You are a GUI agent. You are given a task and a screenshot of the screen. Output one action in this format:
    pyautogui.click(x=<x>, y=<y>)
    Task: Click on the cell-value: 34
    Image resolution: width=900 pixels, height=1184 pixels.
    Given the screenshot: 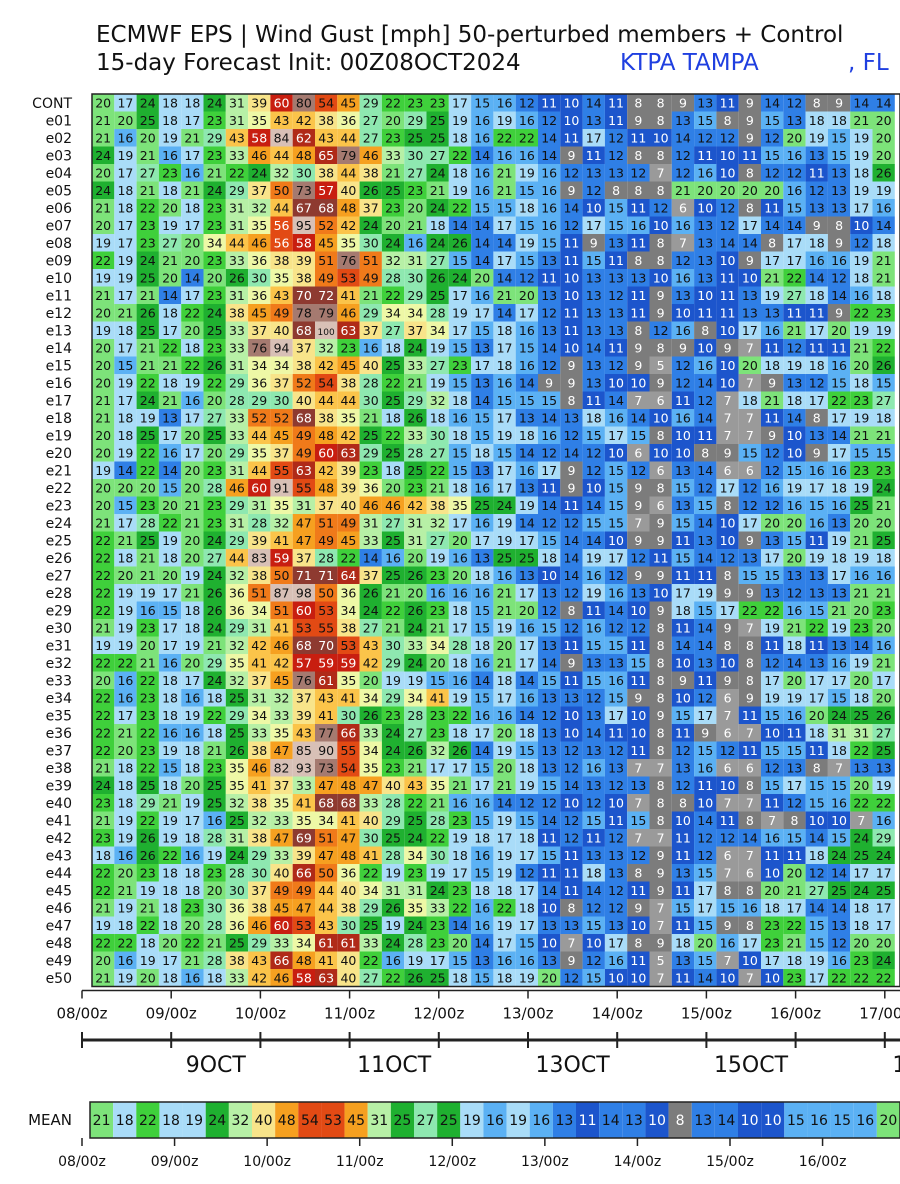 What is the action you would take?
    pyautogui.click(x=438, y=330)
    